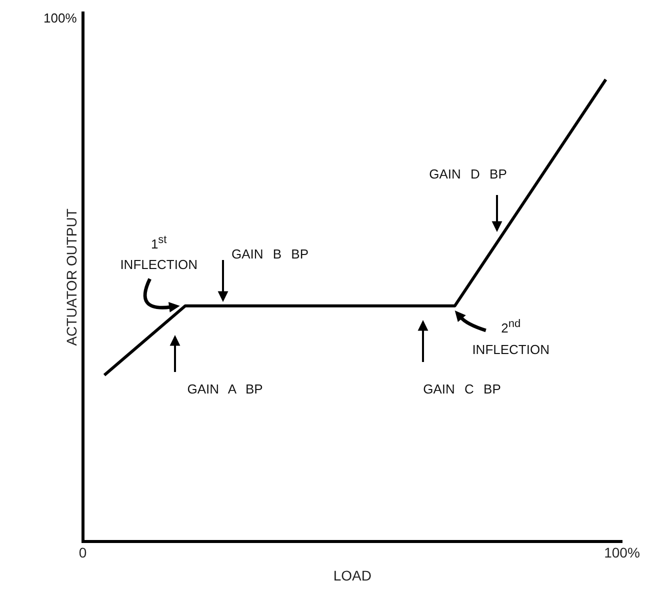  What do you see at coordinates (225, 389) in the screenshot?
I see `annotation: GAIN A BP` at bounding box center [225, 389].